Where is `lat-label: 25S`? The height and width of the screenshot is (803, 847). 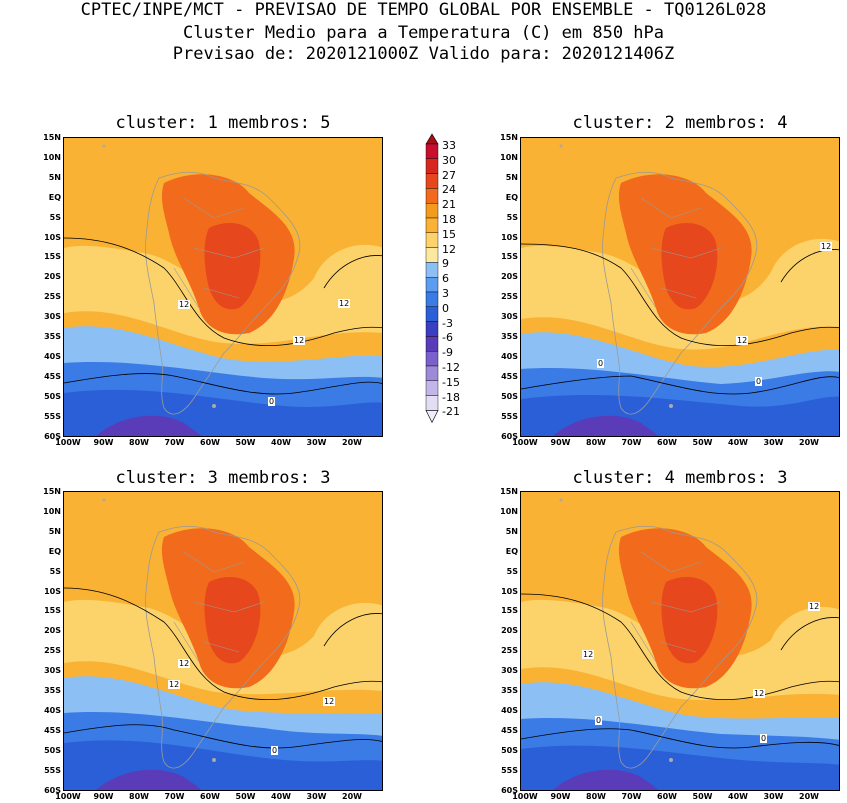
lat-label: 25S is located at coordinates (52, 651).